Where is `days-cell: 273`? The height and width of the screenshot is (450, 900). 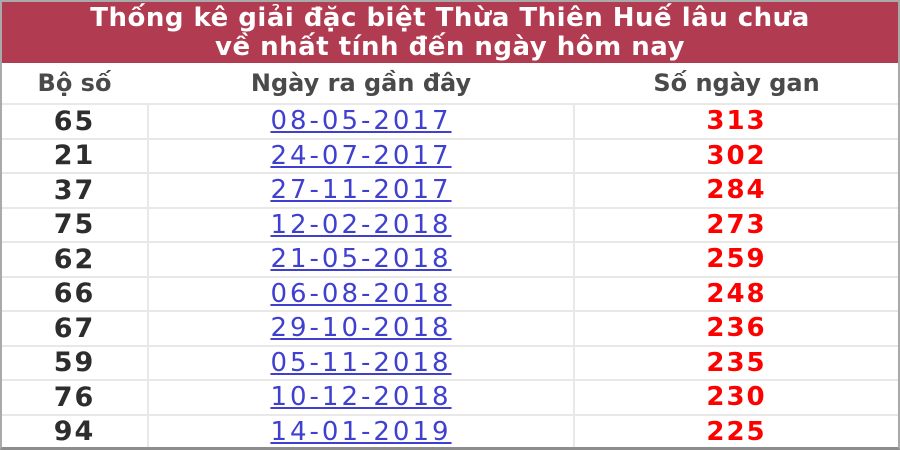 days-cell: 273 is located at coordinates (736, 224).